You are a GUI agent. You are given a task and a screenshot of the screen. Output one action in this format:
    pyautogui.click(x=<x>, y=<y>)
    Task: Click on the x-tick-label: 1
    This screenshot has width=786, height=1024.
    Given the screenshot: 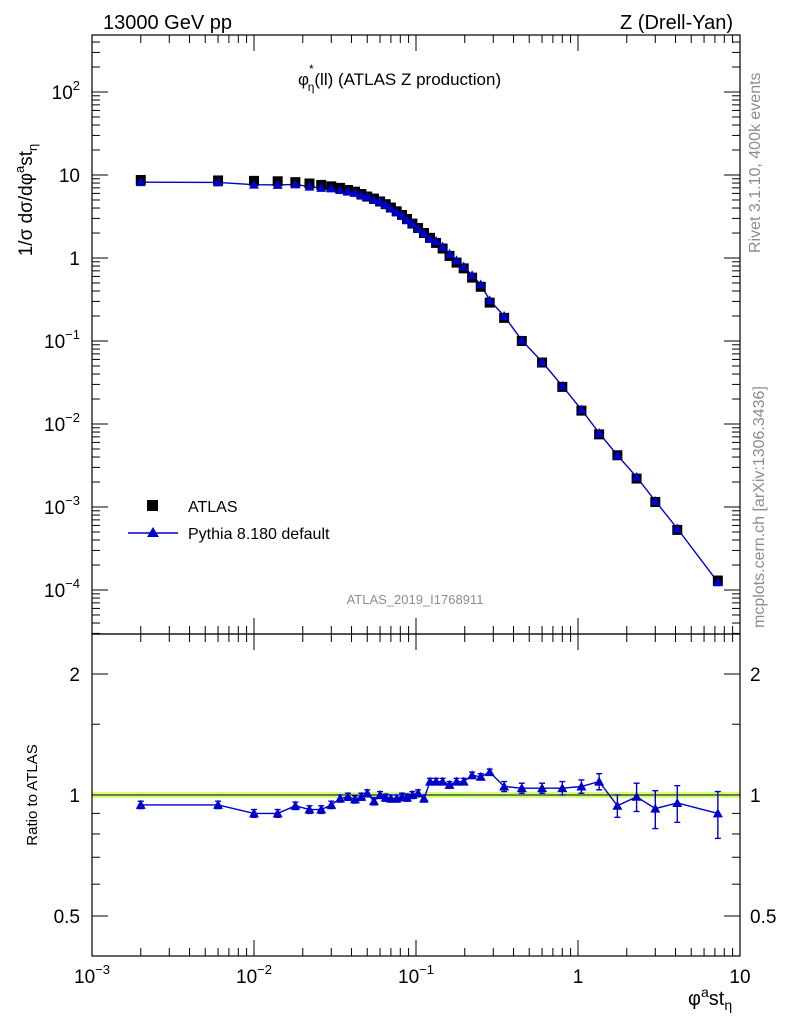 What is the action you would take?
    pyautogui.click(x=578, y=977)
    